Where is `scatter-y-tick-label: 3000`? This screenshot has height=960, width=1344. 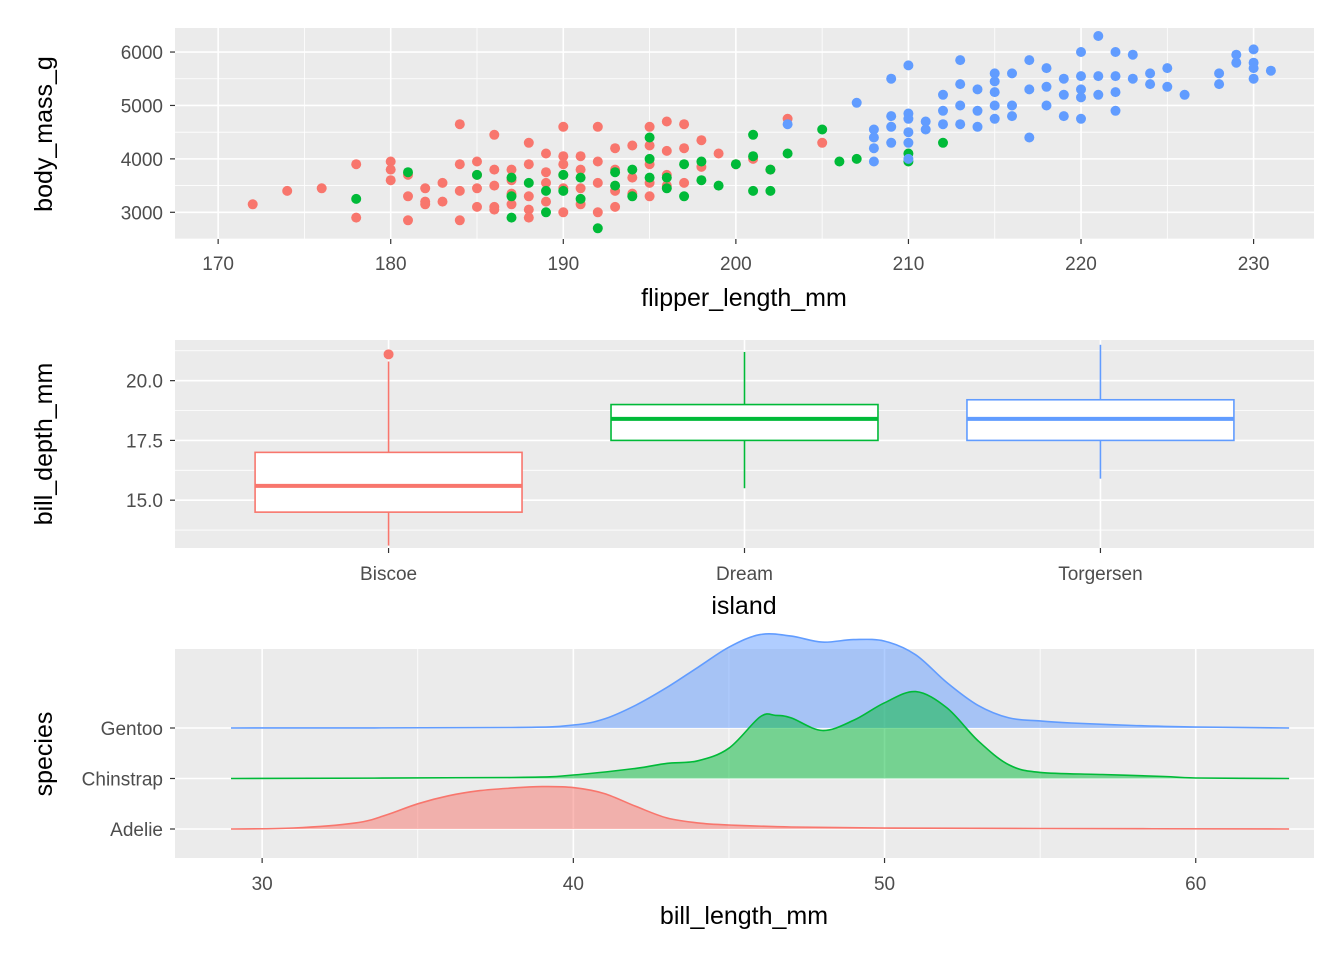
scatter-y-tick-label: 3000 is located at coordinates (142, 213).